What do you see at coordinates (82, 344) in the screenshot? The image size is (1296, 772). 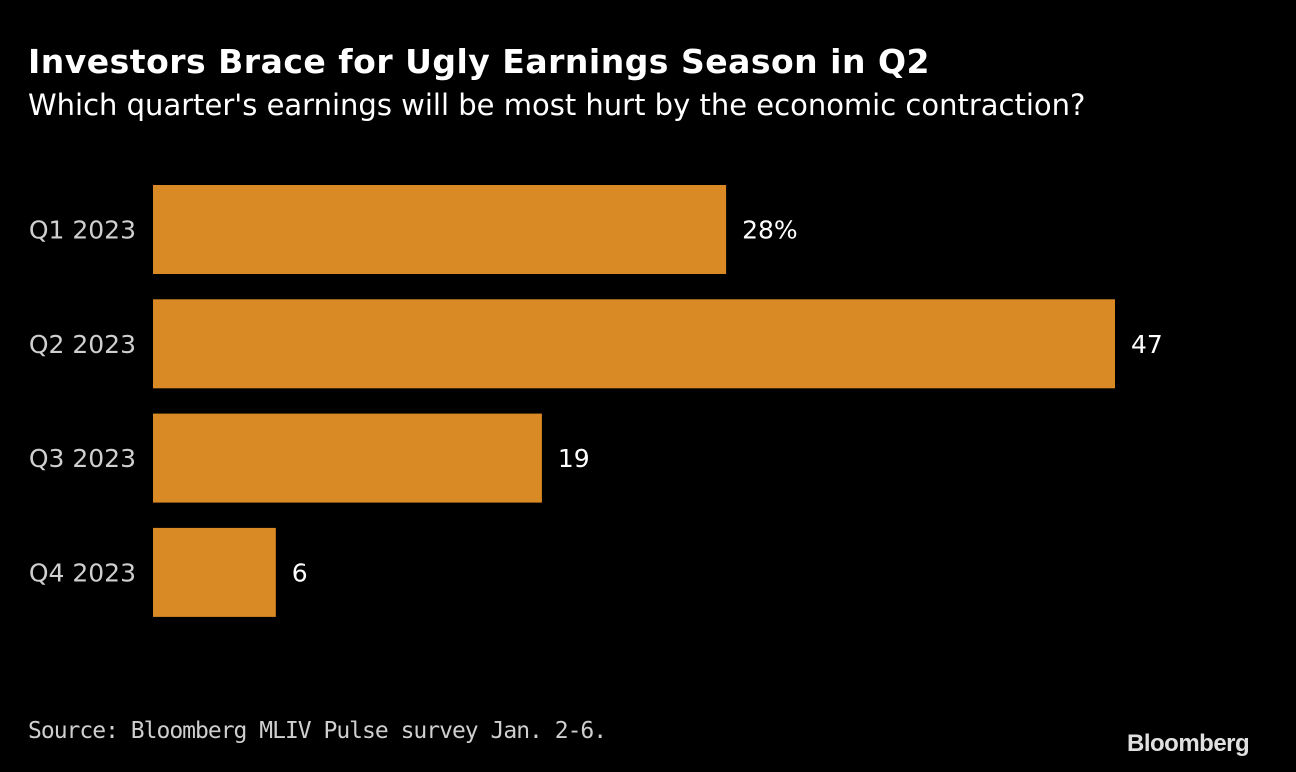 I see `category-label: Q2 2023` at bounding box center [82, 344].